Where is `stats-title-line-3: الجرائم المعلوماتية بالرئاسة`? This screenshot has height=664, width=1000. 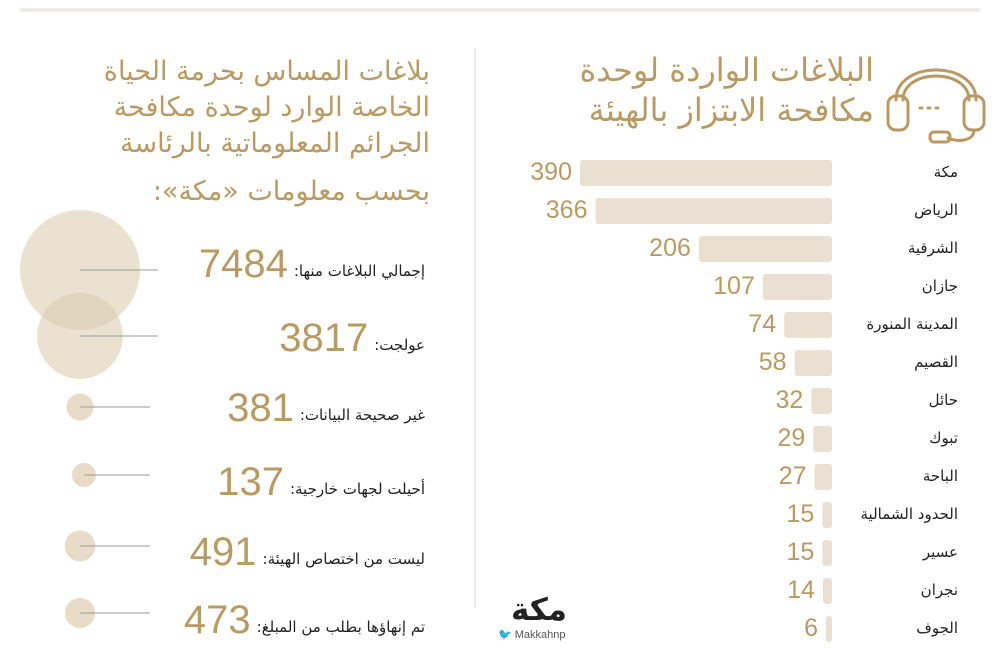
stats-title-line-3: الجرائم المعلوماتية بالرئاسة is located at coordinates (275, 143).